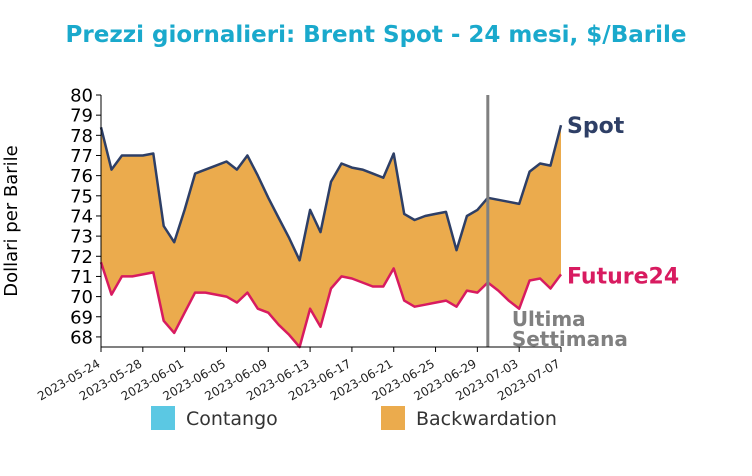 This screenshot has width=752, height=476. Describe the element at coordinates (81, 297) in the screenshot. I see `y-tick-label: 70` at that location.